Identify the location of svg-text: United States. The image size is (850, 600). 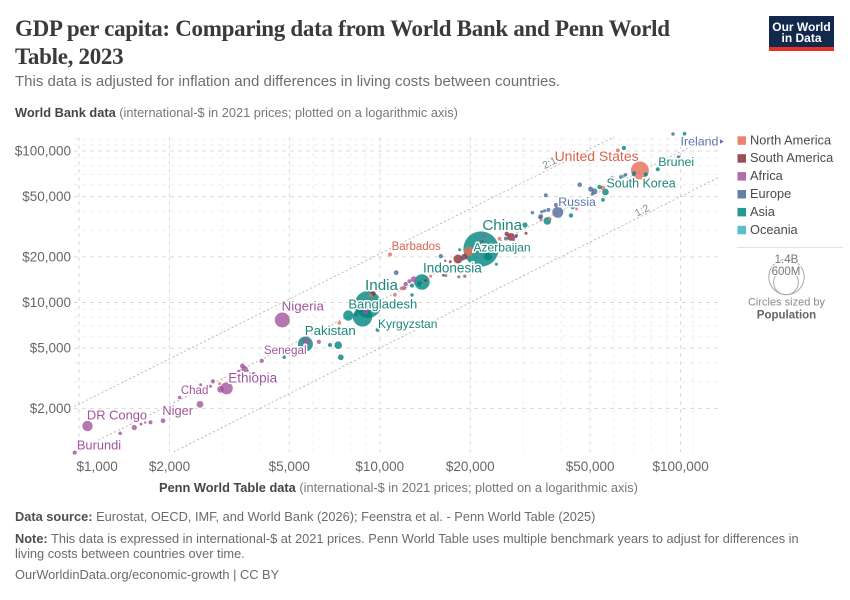
(597, 156).